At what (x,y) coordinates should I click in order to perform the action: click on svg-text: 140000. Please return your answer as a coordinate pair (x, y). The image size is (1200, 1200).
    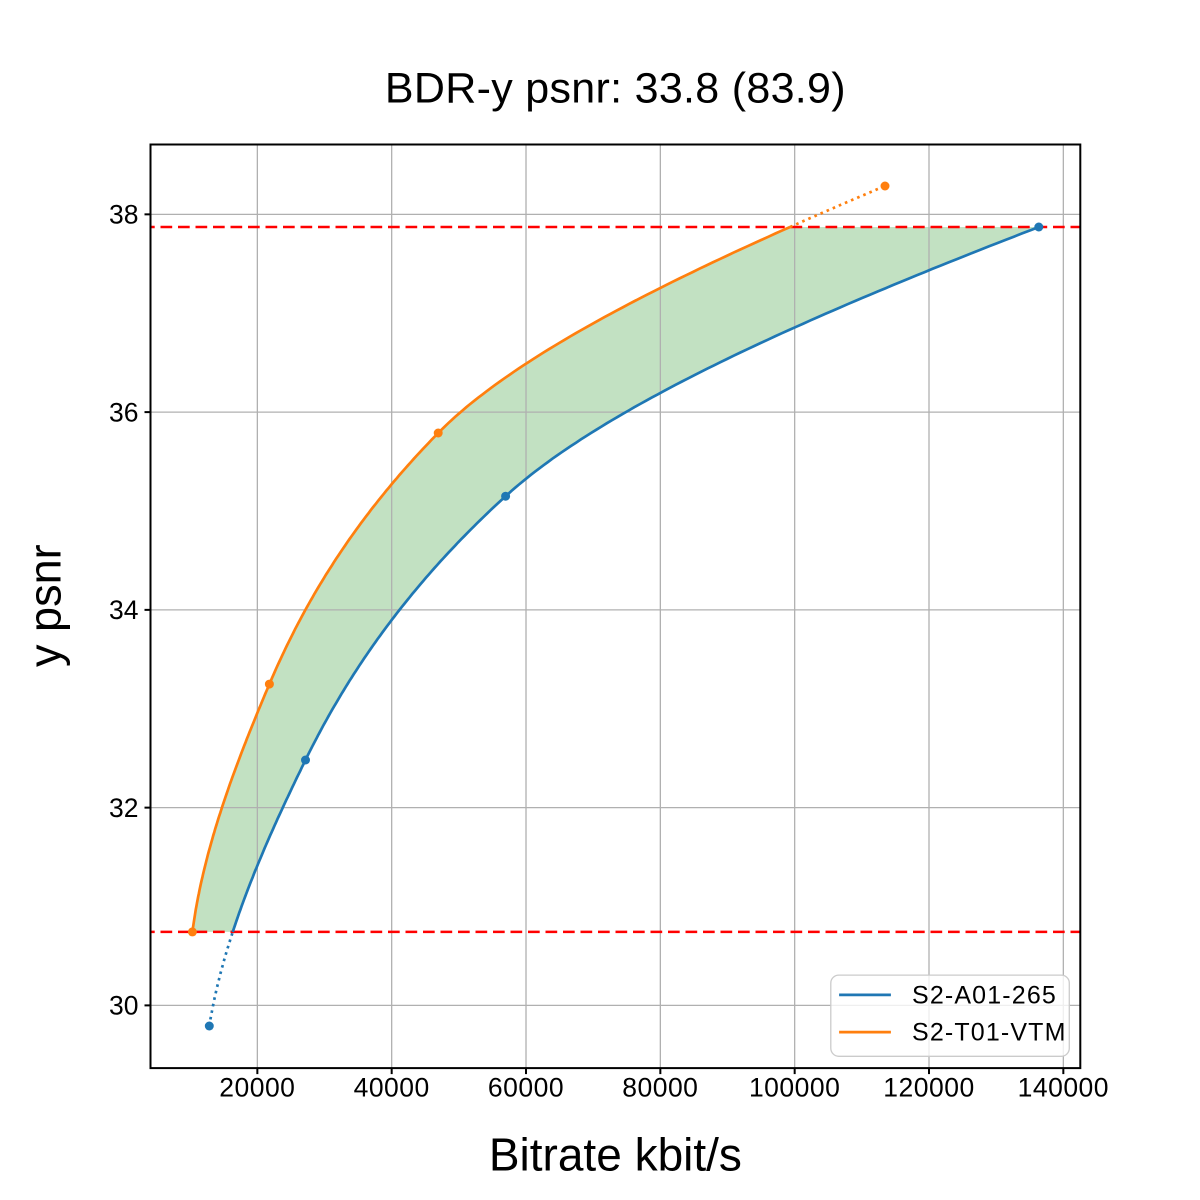
    Looking at the image, I should click on (1063, 1088).